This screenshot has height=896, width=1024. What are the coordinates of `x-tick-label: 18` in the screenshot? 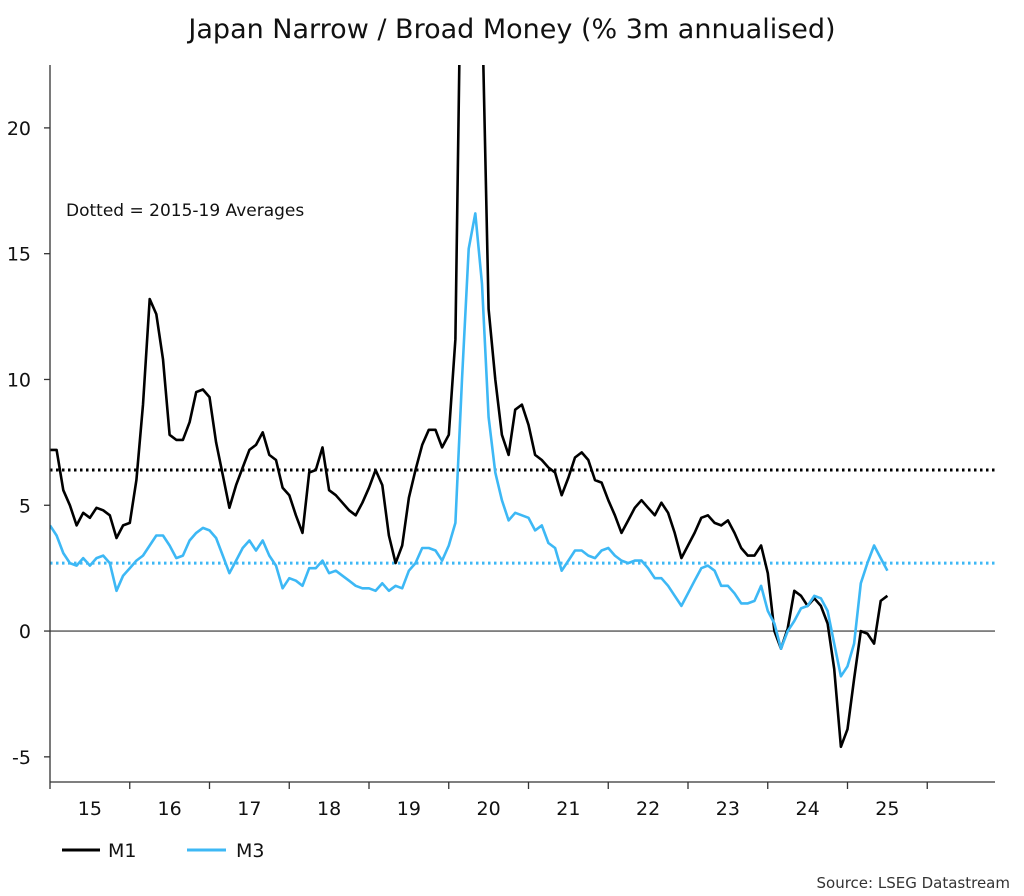 It's located at (329, 809).